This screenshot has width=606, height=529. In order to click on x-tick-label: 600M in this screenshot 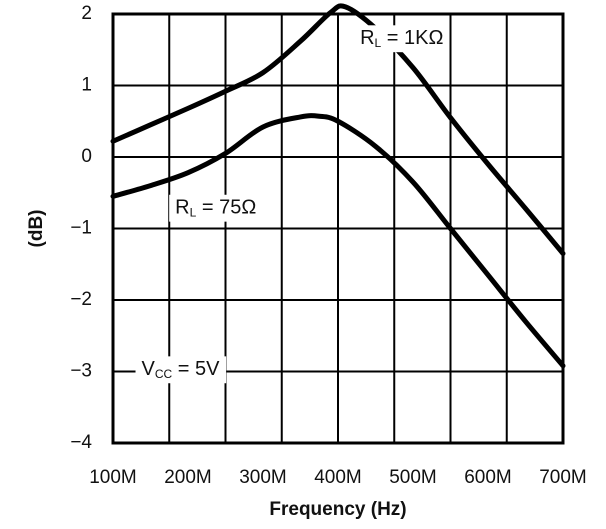, I will do `click(488, 477)`.